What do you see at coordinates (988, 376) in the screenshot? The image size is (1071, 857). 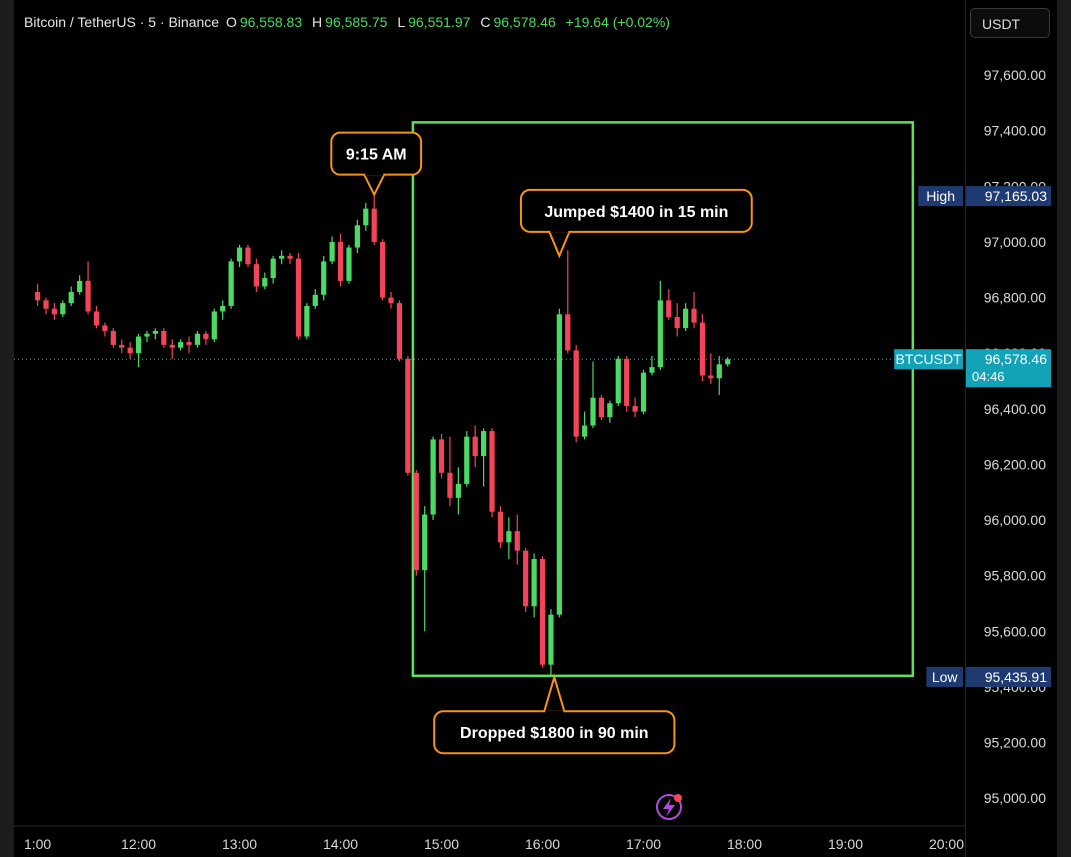 I see `countdown-value: 04:46` at bounding box center [988, 376].